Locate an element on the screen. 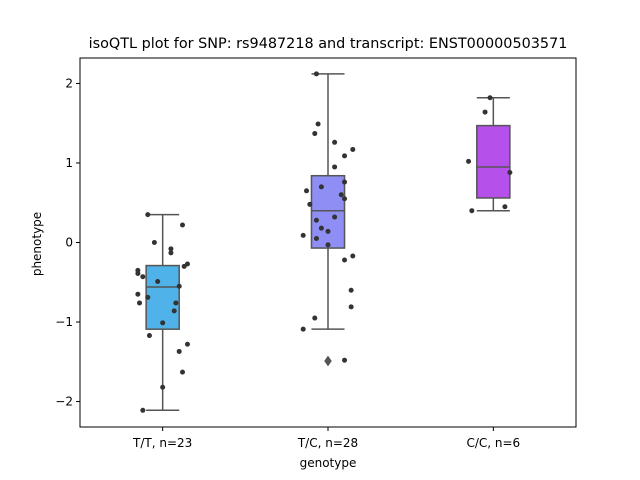 This screenshot has height=480, width=640. y-tick-label: 2 is located at coordinates (69, 83).